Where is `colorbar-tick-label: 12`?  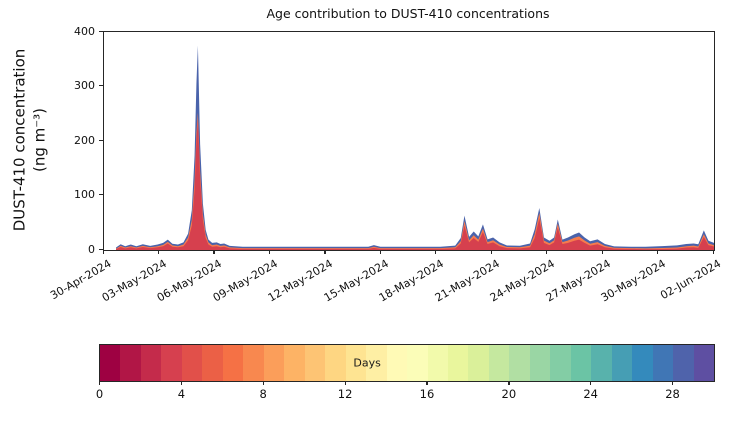 colorbar-tick-label: 12 is located at coordinates (345, 394).